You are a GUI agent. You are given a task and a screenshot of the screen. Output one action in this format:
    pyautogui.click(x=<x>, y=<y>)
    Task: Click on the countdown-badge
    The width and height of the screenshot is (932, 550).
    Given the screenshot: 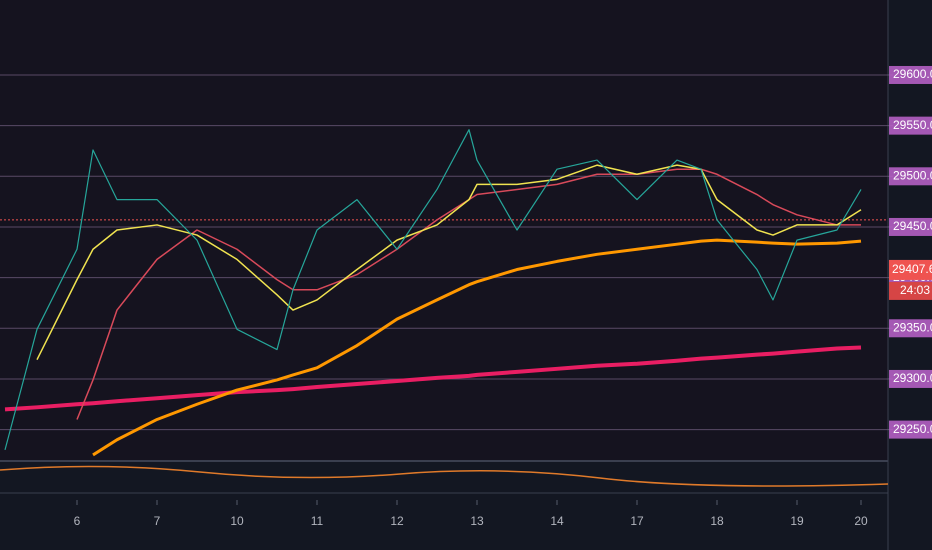 What is the action you would take?
    pyautogui.click(x=910, y=290)
    